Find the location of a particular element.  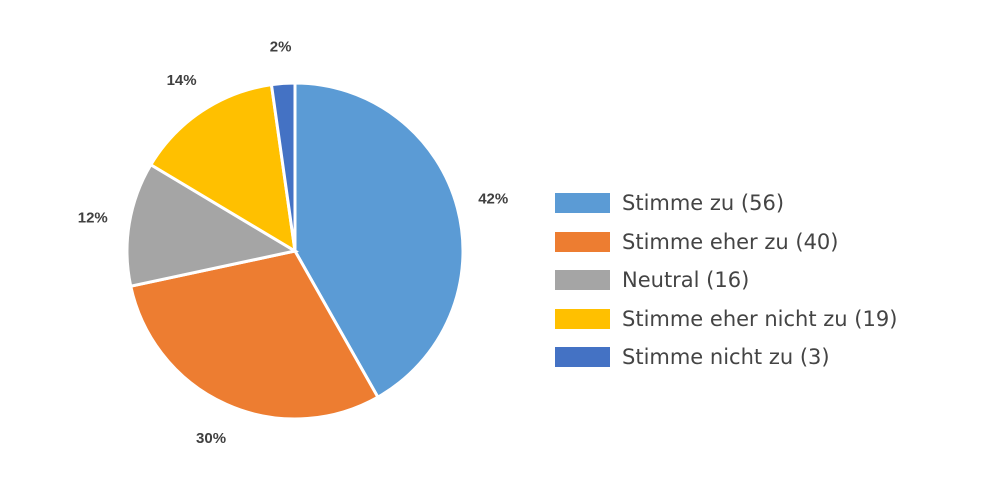

data-label: 2% is located at coordinates (281, 47).